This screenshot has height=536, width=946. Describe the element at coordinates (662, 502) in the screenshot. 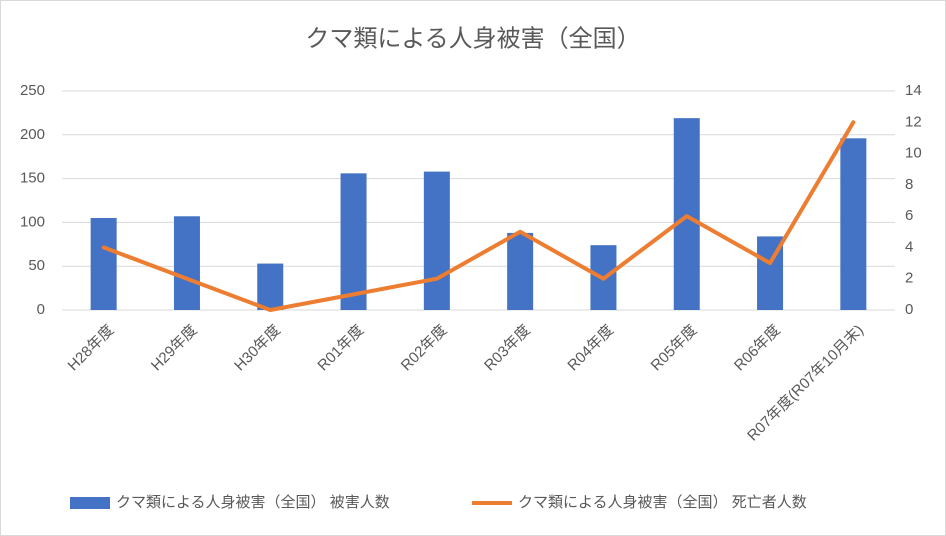

I see `legend-label: クマ類による人身被害（全国） 死亡者人数` at that location.